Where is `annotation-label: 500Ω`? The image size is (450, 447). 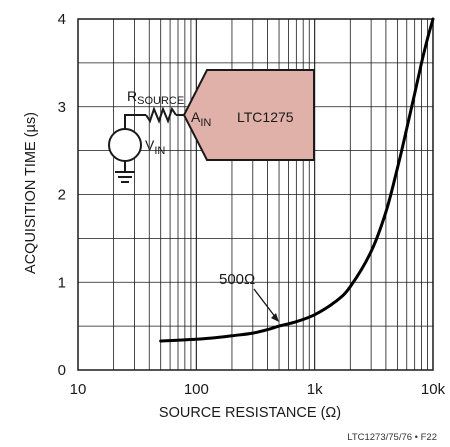 annotation-label: 500Ω is located at coordinates (237, 279).